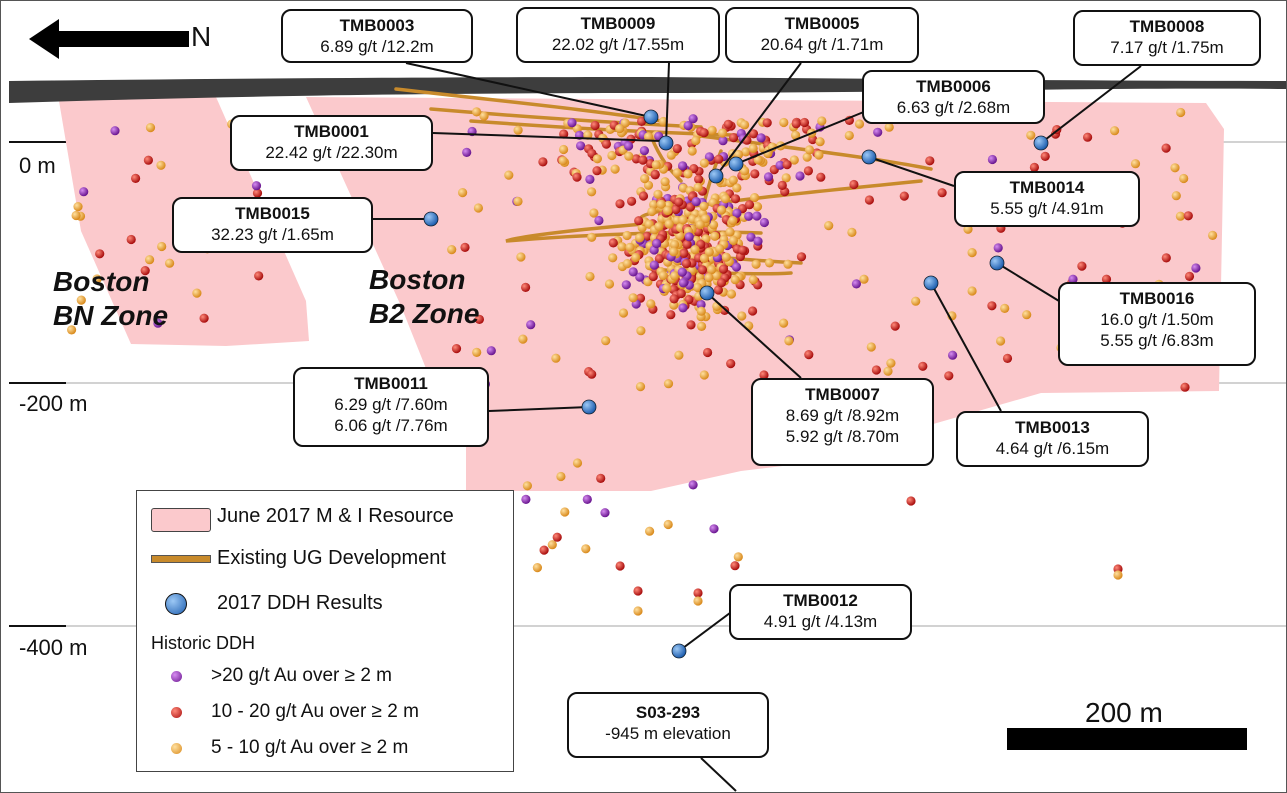  I want to click on legend-historic-label-2: 10 - 20 g/t Au over ≥ 2 m, so click(315, 711).